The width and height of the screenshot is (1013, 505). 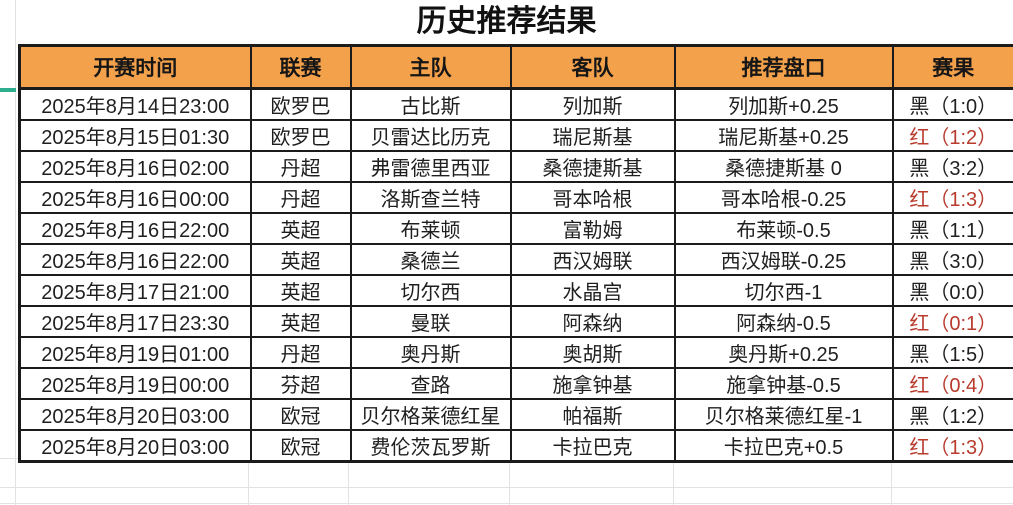 What do you see at coordinates (783, 290) in the screenshot?
I see `cell-handicap: 切尔西-1` at bounding box center [783, 290].